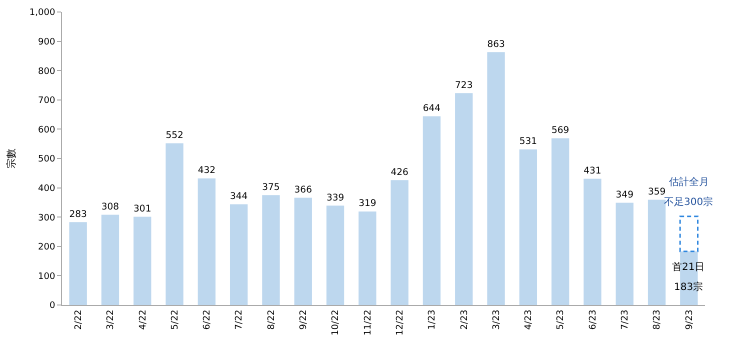  I want to click on y-tick-label: 200, so click(47, 247).